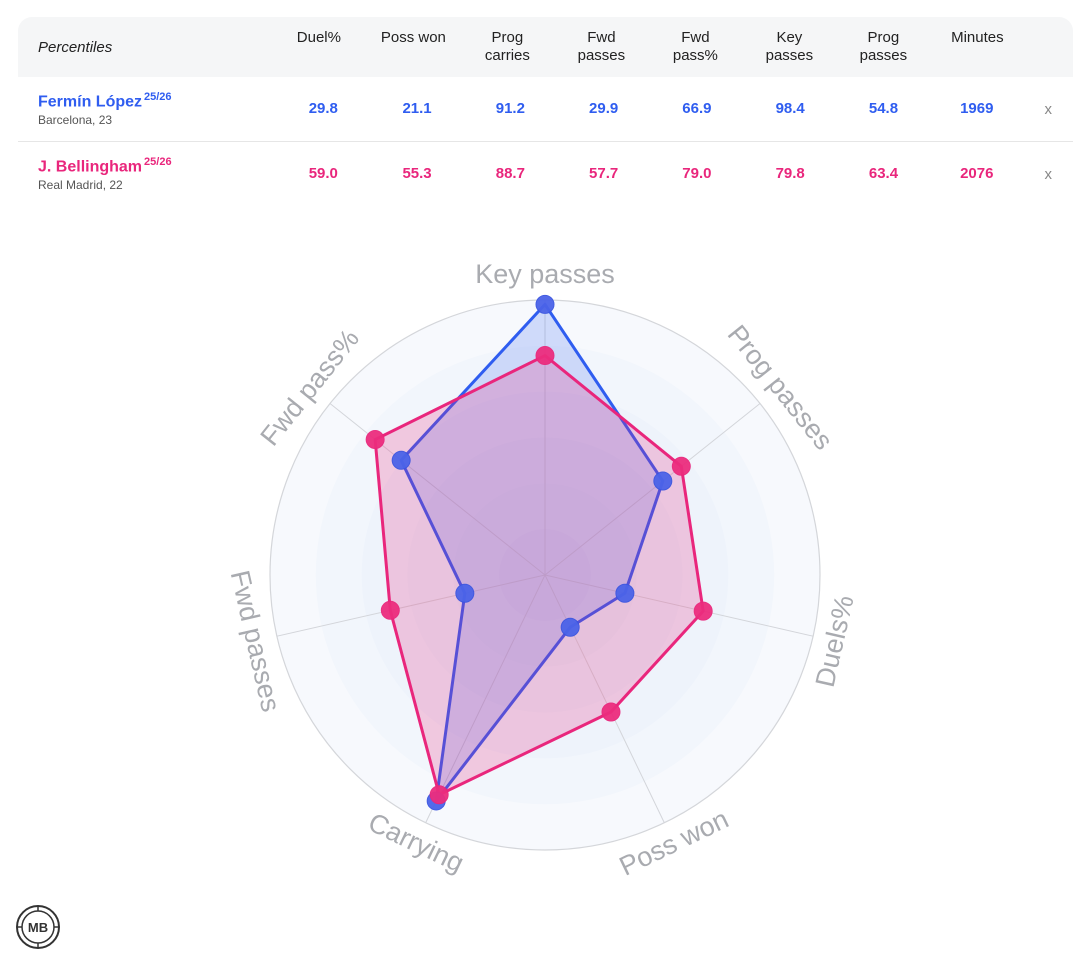 Image resolution: width=1091 pixels, height=965 pixels. I want to click on player-cell: J. Bellingham 25/26 Real Madrid, 22, so click(147, 173).